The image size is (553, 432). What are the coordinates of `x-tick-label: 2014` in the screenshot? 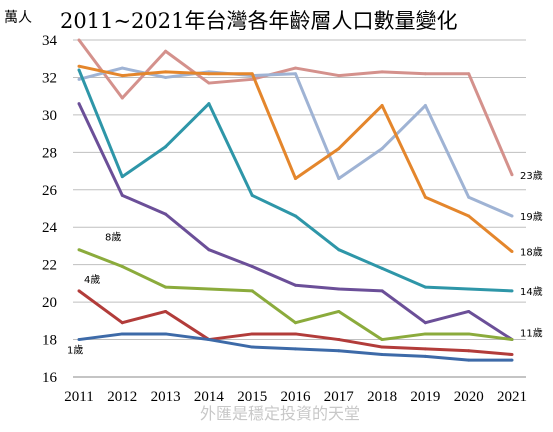 It's located at (209, 397).